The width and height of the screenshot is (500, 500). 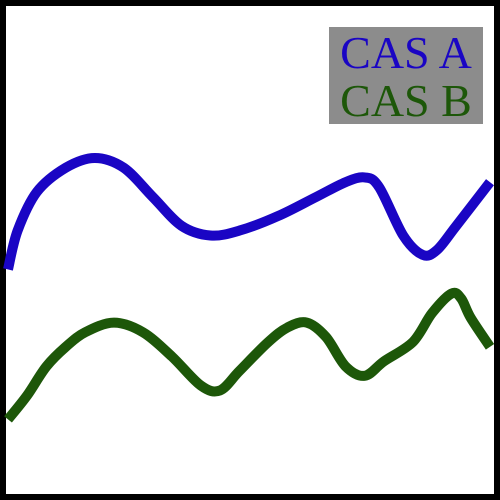 What do you see at coordinates (406, 52) in the screenshot?
I see `legend-label-cas-a: CAS A` at bounding box center [406, 52].